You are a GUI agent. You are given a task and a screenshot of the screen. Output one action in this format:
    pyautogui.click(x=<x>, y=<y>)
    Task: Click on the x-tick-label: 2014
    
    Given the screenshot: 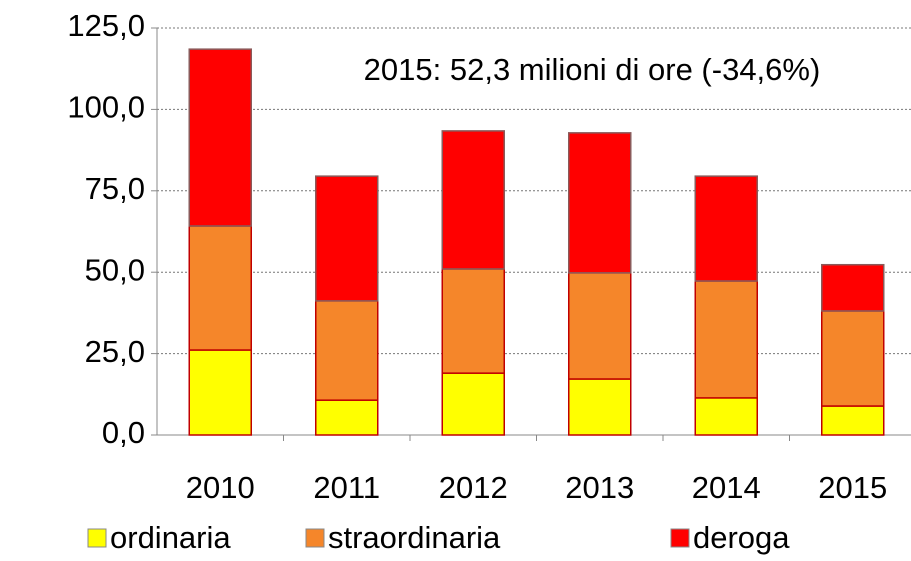 What is the action you would take?
    pyautogui.click(x=726, y=487)
    